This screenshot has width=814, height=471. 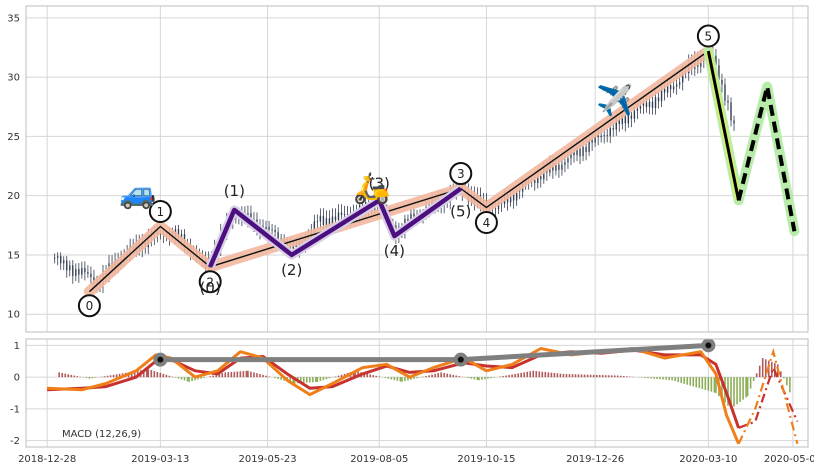 What do you see at coordinates (335, 226) in the screenshot?
I see `sub-waves` at bounding box center [335, 226].